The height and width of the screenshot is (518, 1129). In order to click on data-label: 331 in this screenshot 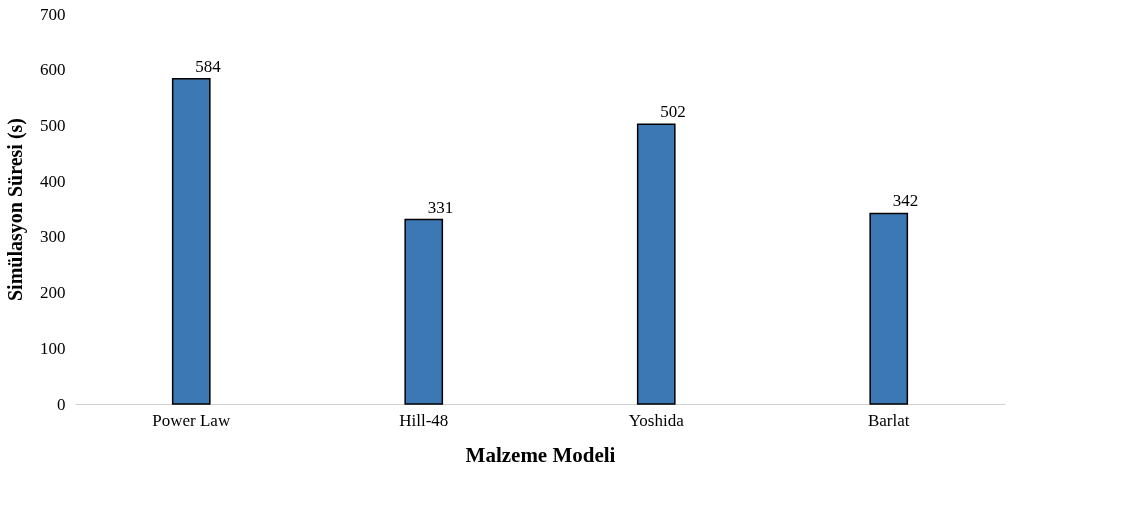, I will do `click(440, 207)`.